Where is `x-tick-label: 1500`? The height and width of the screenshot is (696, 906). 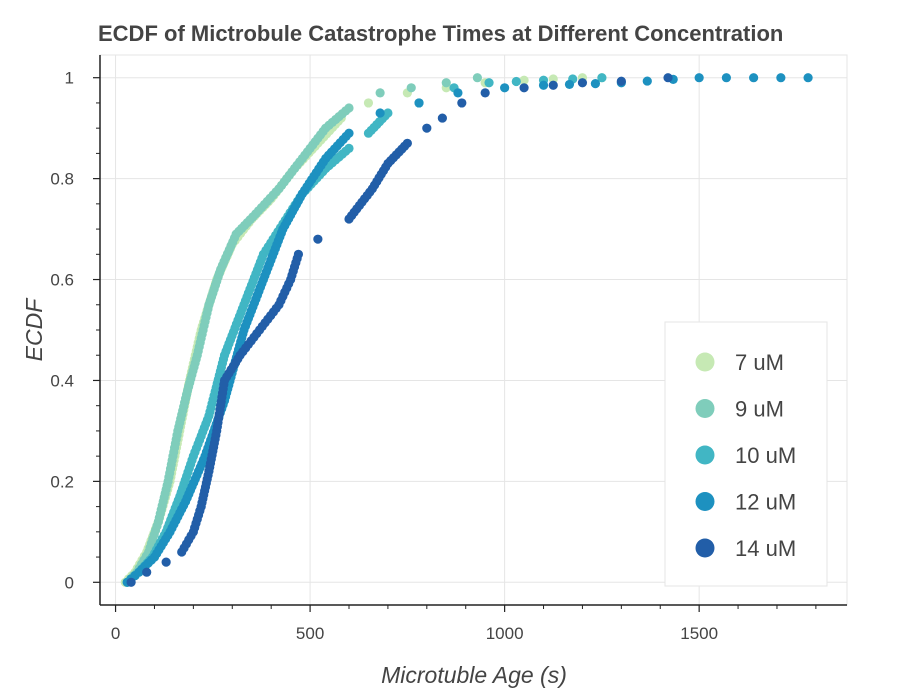
x-tick-label: 1500 is located at coordinates (699, 633).